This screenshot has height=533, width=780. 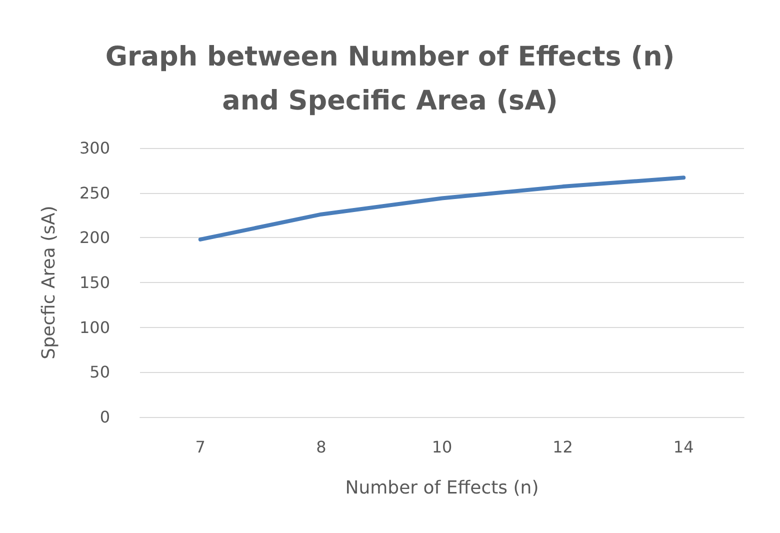 What do you see at coordinates (200, 447) in the screenshot?
I see `x-tick-label: 7` at bounding box center [200, 447].